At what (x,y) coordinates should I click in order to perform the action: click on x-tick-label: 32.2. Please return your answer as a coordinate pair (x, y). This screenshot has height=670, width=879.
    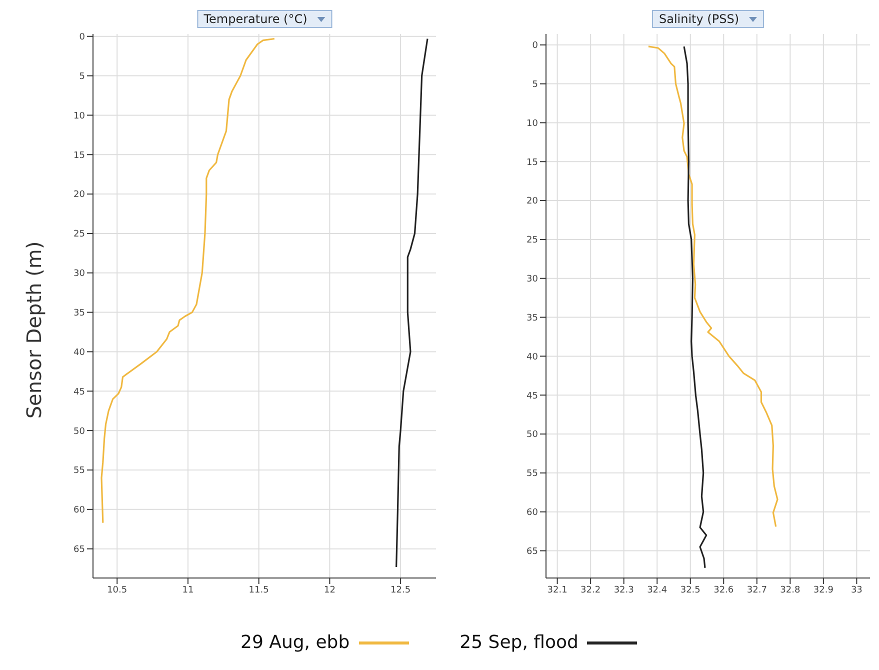
    Looking at the image, I should click on (590, 590).